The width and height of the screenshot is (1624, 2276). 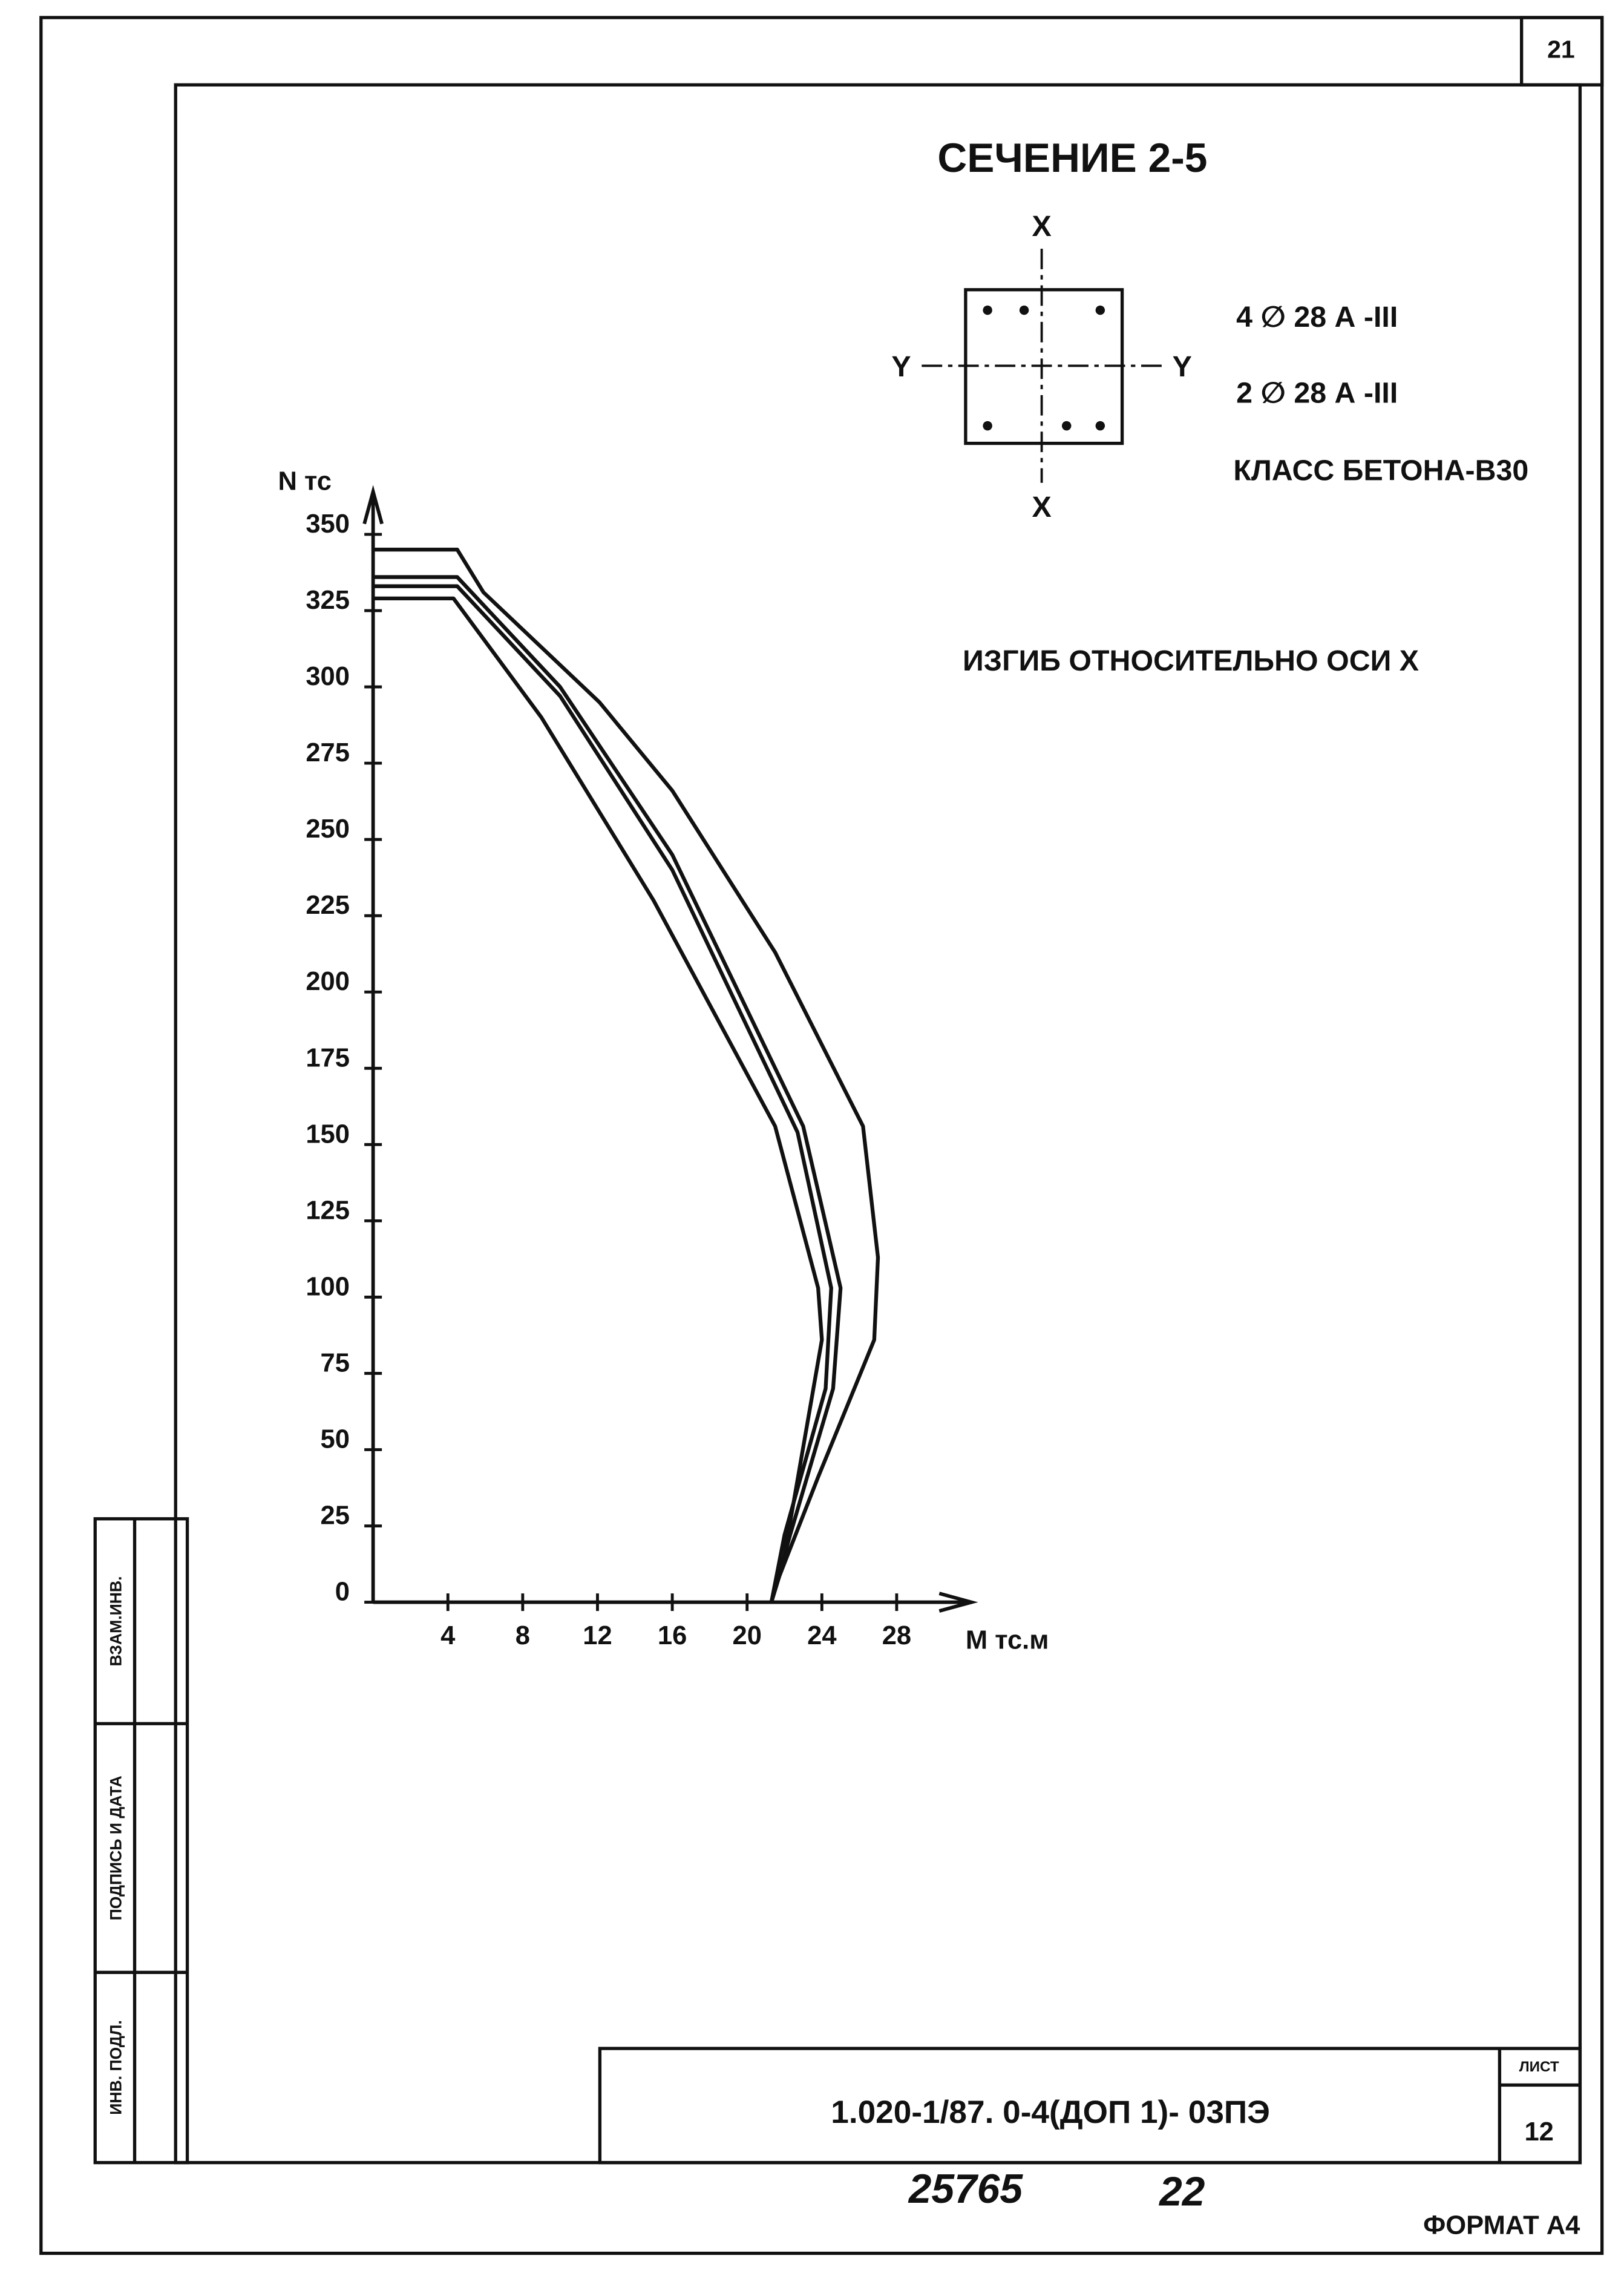 I want to click on rebar-2: 2 ∅ 28 А -III, so click(x=1317, y=393).